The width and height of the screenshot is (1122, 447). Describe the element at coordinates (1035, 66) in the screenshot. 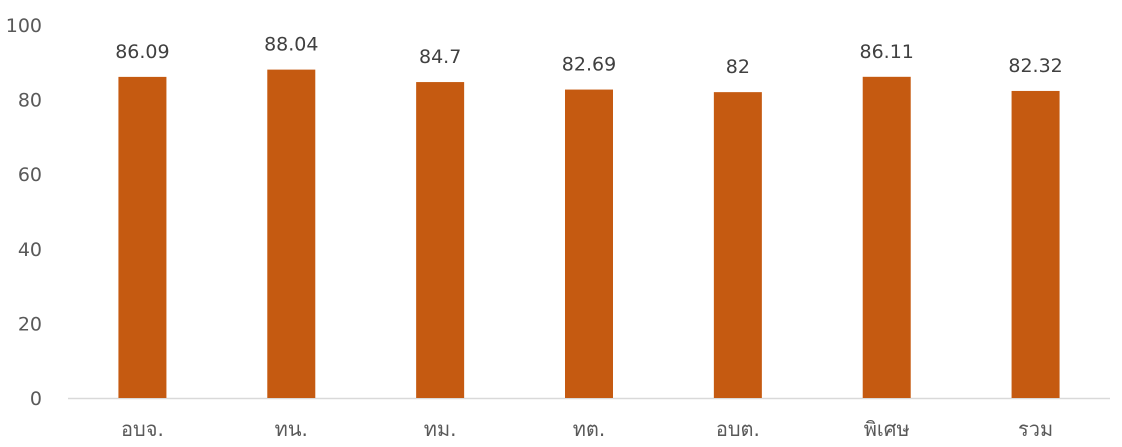

I see `data-label: 82.32` at that location.